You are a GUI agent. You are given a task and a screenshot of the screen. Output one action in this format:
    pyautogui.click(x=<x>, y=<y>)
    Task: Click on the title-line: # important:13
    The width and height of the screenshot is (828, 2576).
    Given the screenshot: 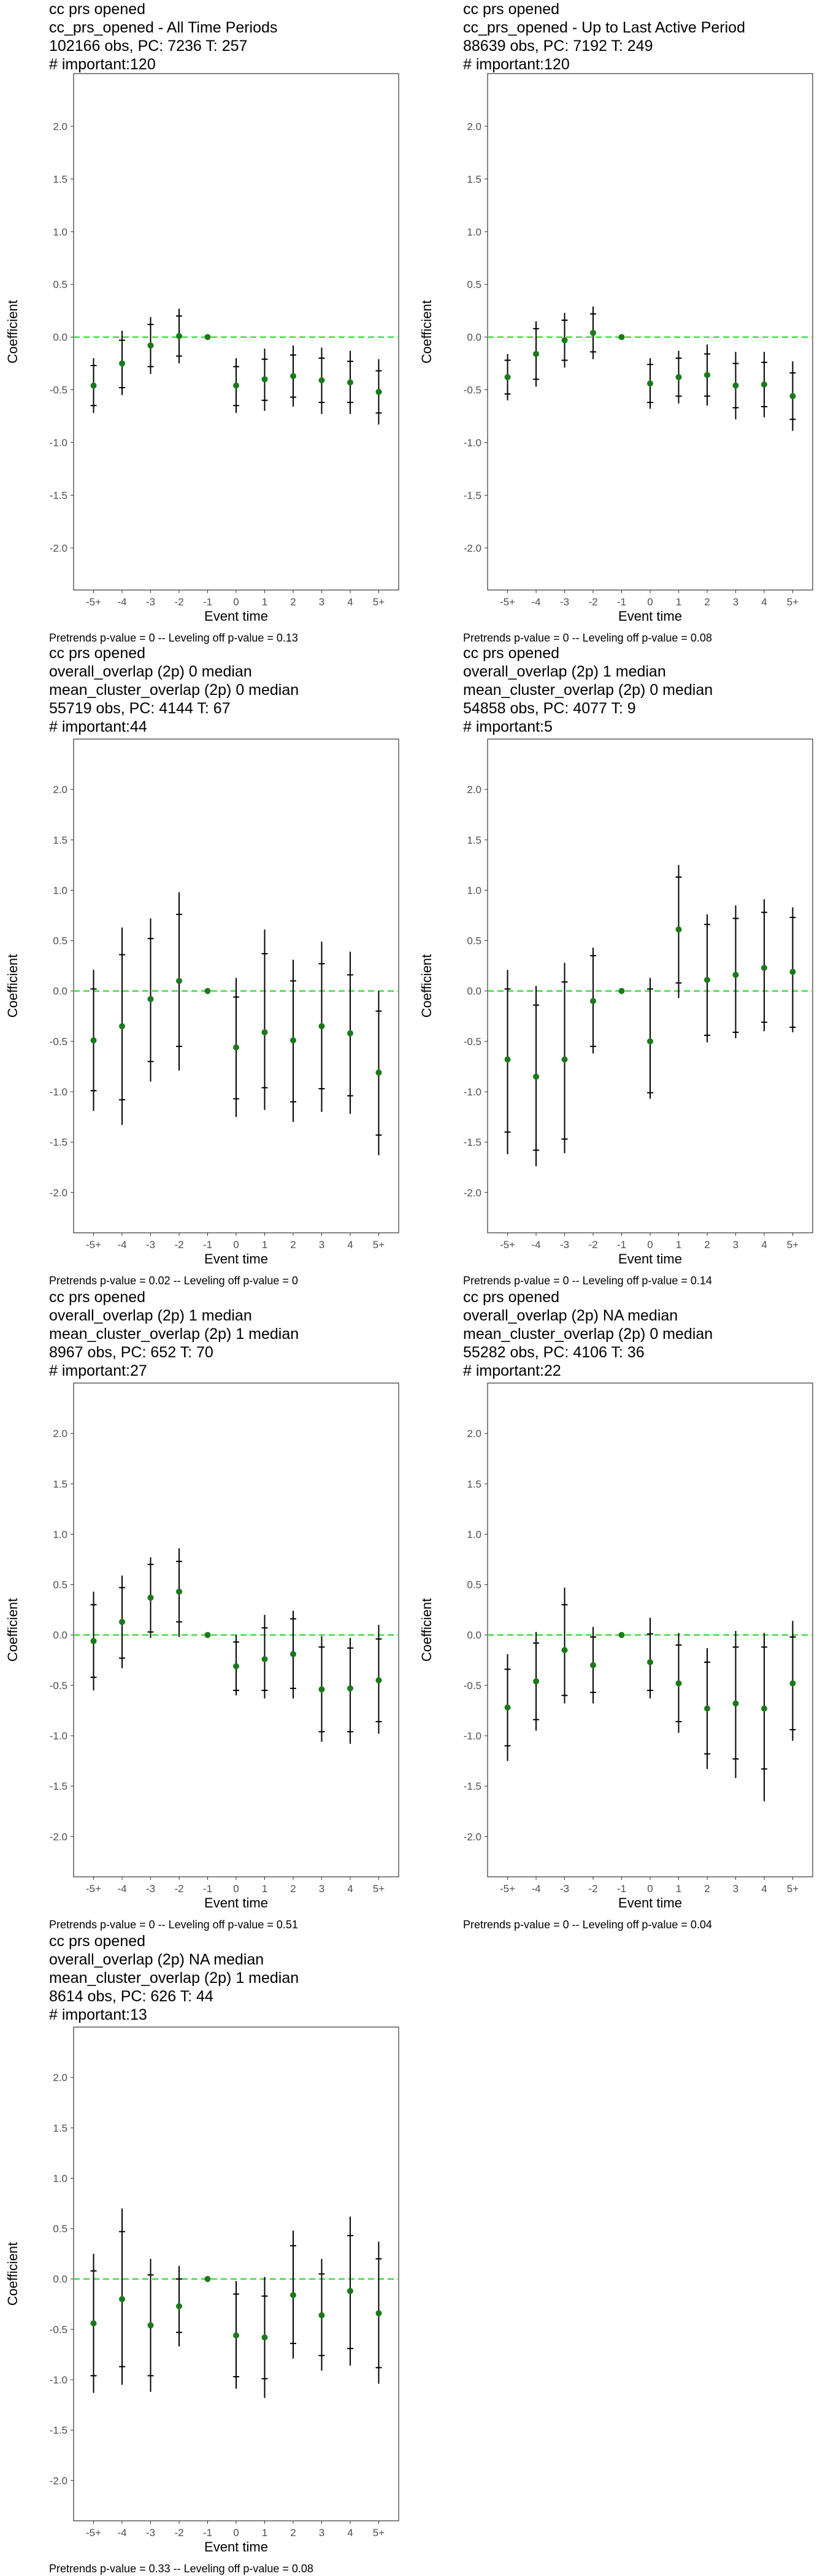 What is the action you would take?
    pyautogui.click(x=98, y=2014)
    